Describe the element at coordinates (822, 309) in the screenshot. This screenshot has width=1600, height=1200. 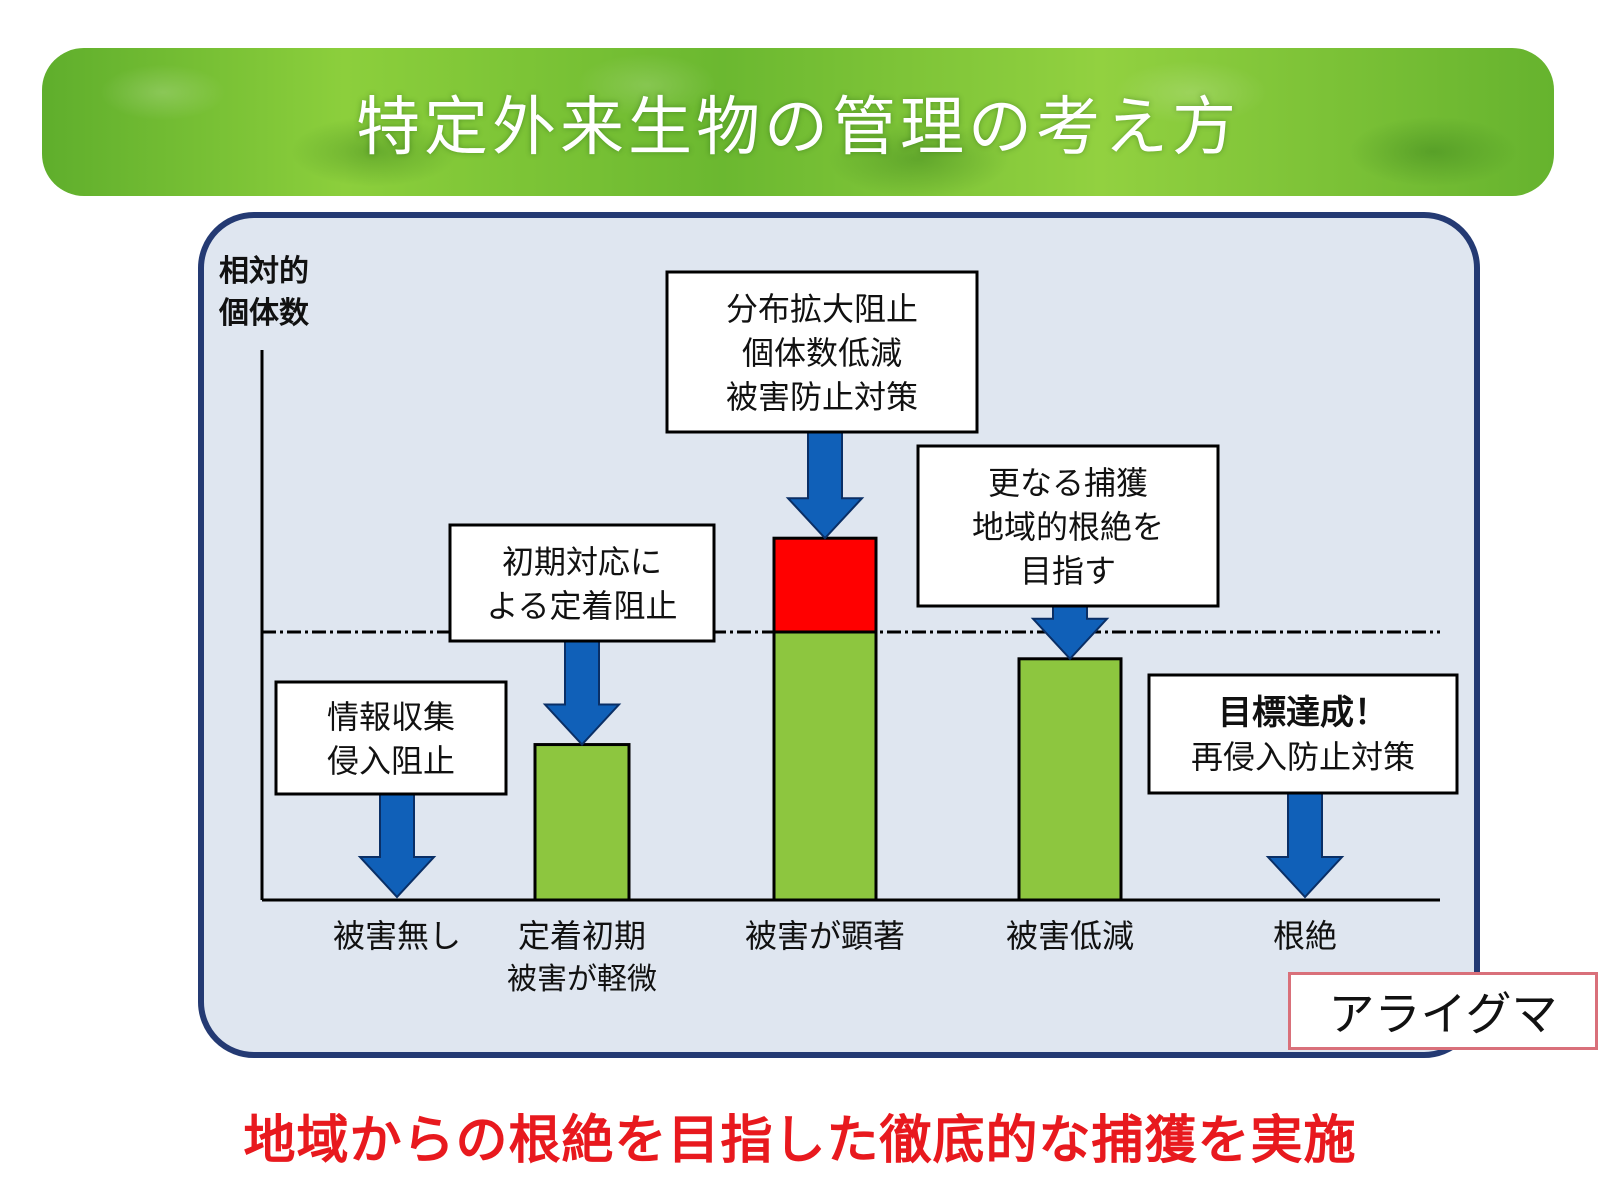
I see `callout-text: 分布拡大阻止` at that location.